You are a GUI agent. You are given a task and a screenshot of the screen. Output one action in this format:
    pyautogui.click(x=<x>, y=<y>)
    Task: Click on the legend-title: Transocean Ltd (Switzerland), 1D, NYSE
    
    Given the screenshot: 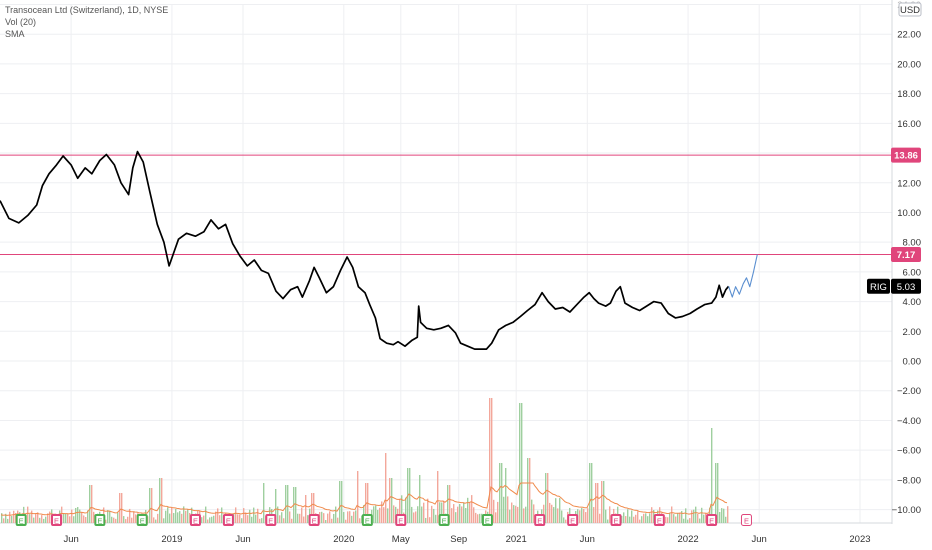 What is the action you would take?
    pyautogui.click(x=87, y=10)
    